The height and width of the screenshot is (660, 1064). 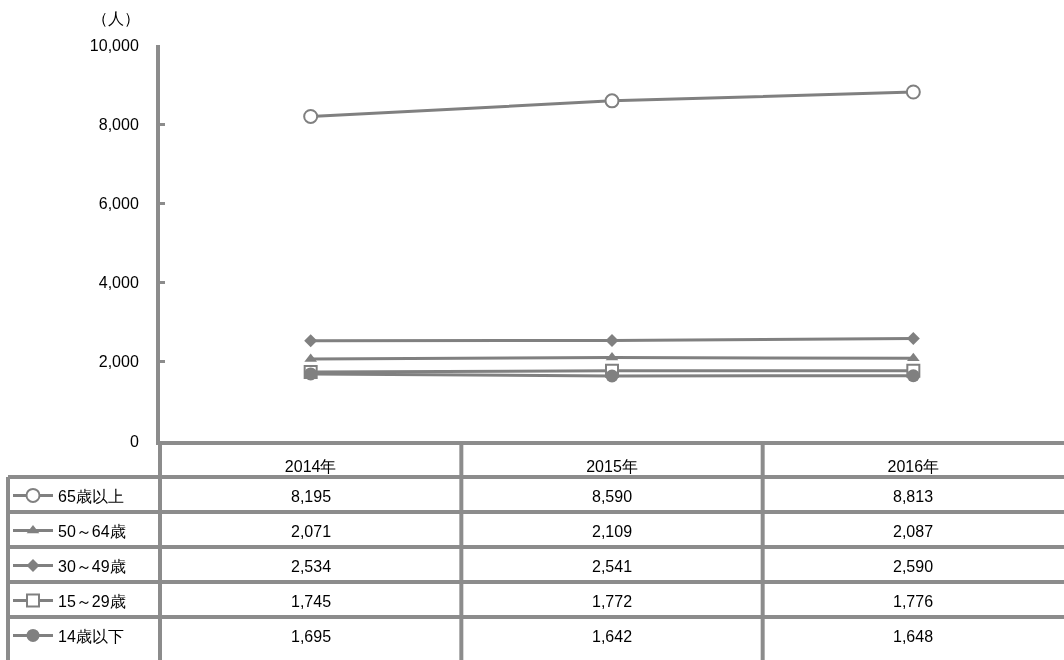 What do you see at coordinates (612, 496) in the screenshot?
I see `data-label: 8,590` at bounding box center [612, 496].